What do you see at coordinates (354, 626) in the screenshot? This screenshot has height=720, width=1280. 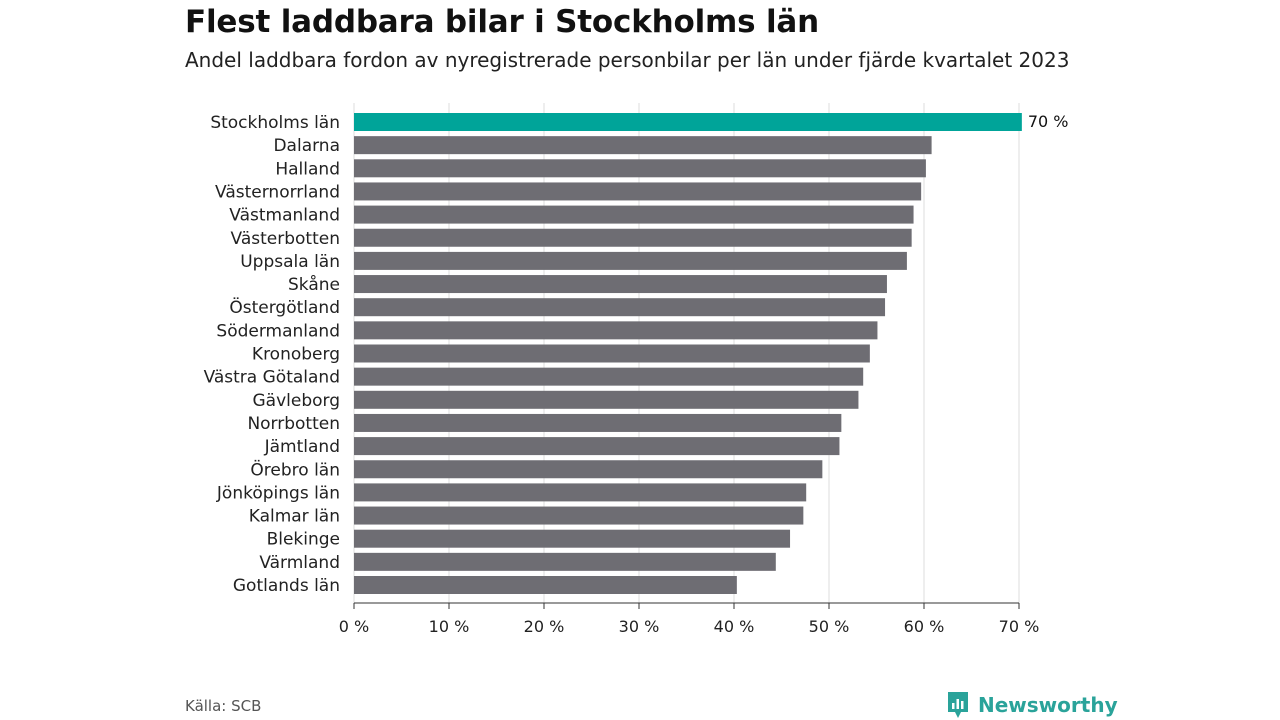 I see `x-tick-label: 0 %` at bounding box center [354, 626].